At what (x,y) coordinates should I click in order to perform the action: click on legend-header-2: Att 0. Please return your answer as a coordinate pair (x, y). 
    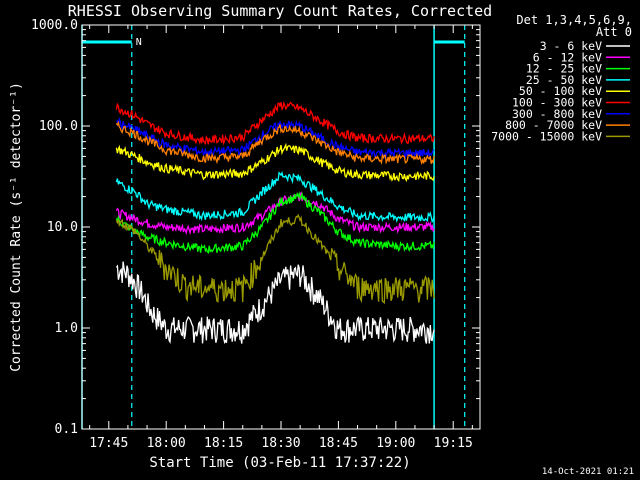
    Looking at the image, I should click on (614, 32).